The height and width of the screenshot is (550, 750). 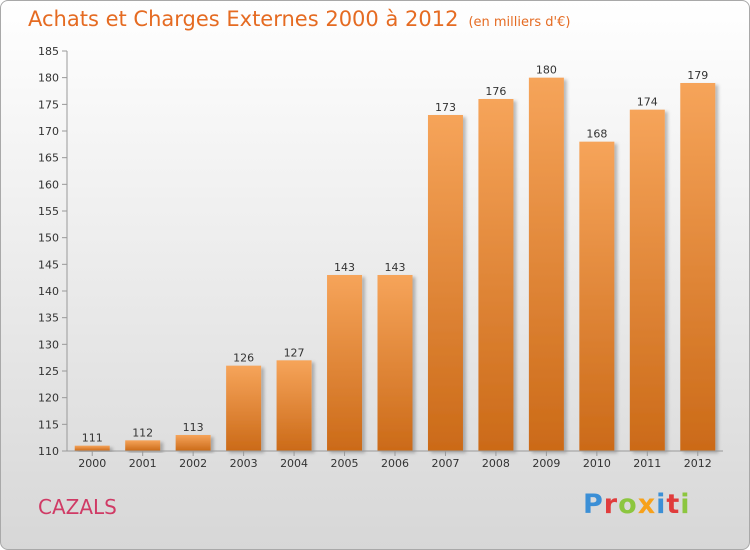 What do you see at coordinates (697, 75) in the screenshot?
I see `bar-value-label: 179` at bounding box center [697, 75].